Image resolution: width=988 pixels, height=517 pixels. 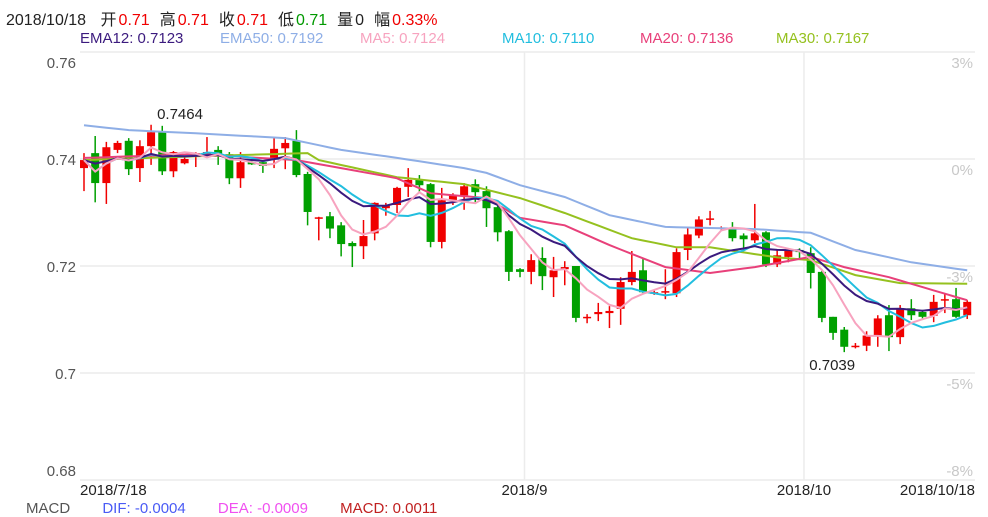 I want to click on y-tick-label: 0.7, so click(x=65, y=374).